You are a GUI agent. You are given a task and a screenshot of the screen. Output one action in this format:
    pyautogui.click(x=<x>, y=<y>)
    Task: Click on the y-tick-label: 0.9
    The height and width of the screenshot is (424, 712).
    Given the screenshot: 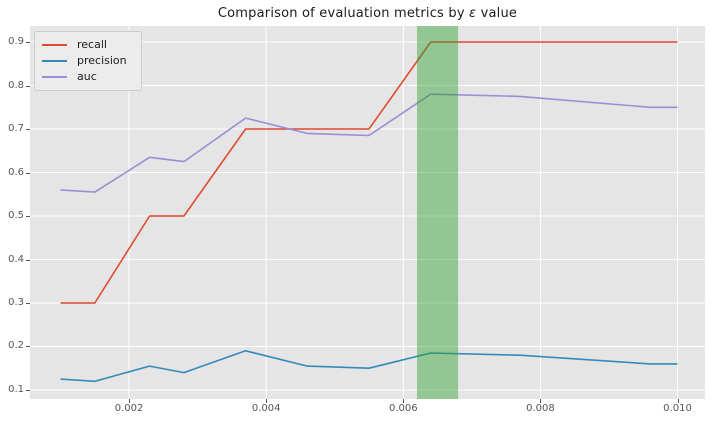 What is the action you would take?
    pyautogui.click(x=16, y=41)
    